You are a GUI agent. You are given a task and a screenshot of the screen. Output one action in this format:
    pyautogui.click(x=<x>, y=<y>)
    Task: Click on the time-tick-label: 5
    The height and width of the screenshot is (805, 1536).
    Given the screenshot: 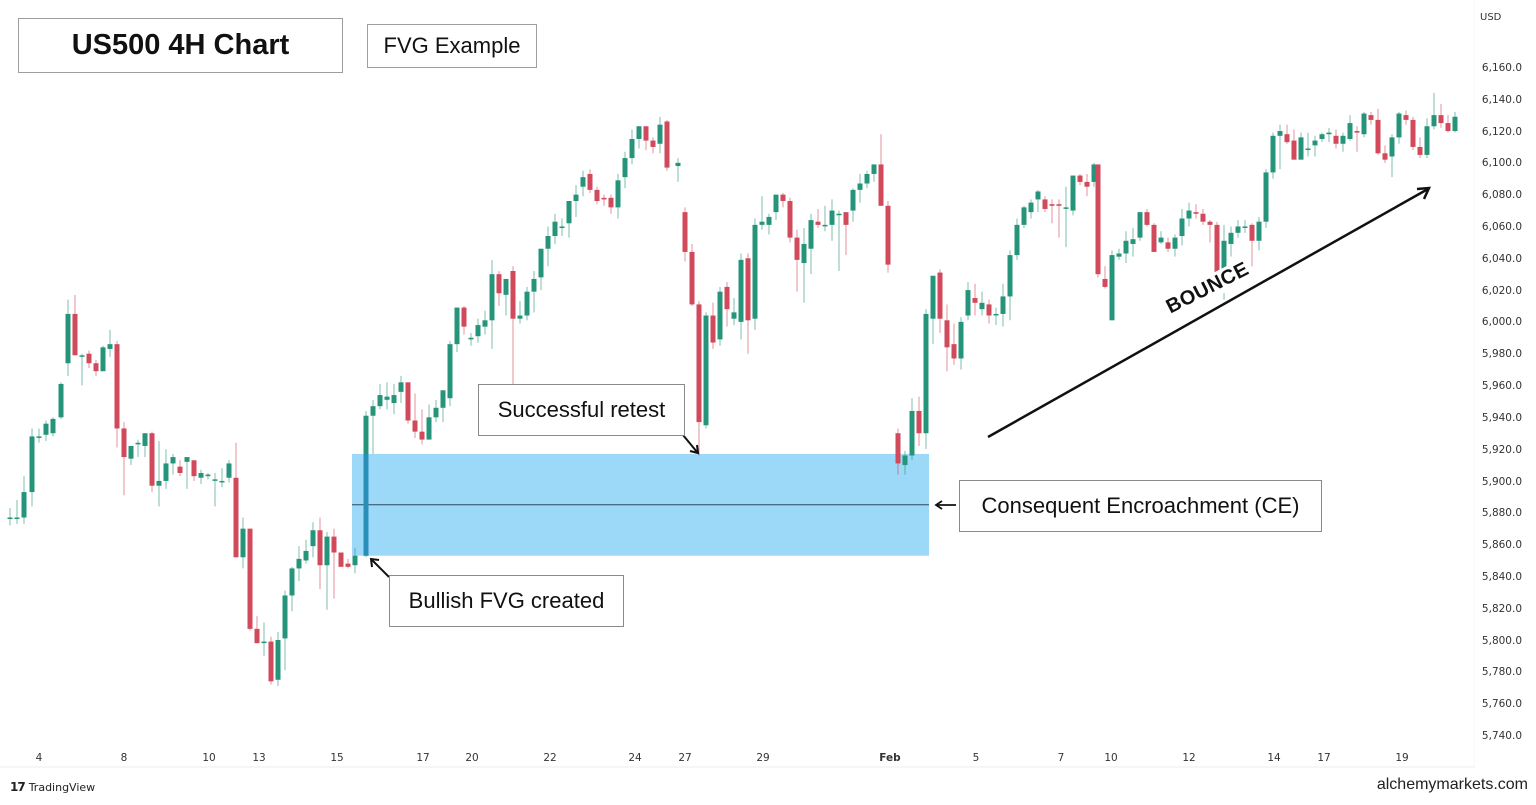 What is the action you would take?
    pyautogui.click(x=976, y=758)
    